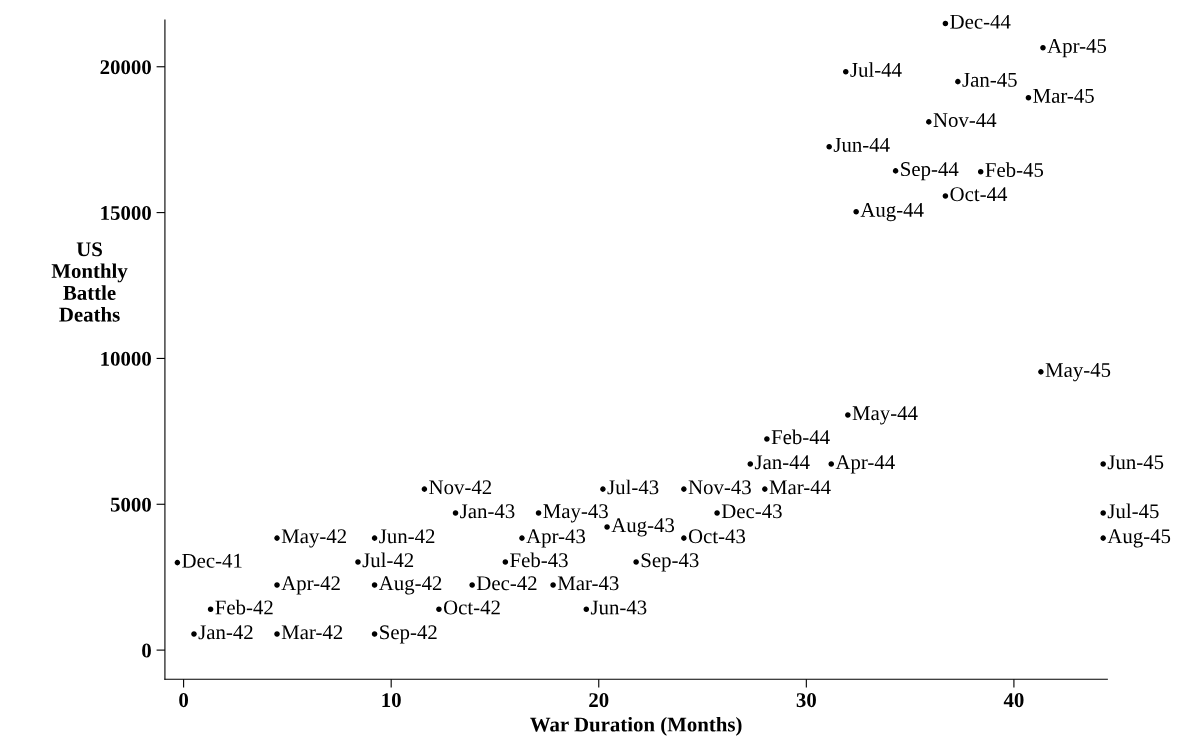  What do you see at coordinates (980, 21) in the screenshot?
I see `data-label: Dec-44` at bounding box center [980, 21].